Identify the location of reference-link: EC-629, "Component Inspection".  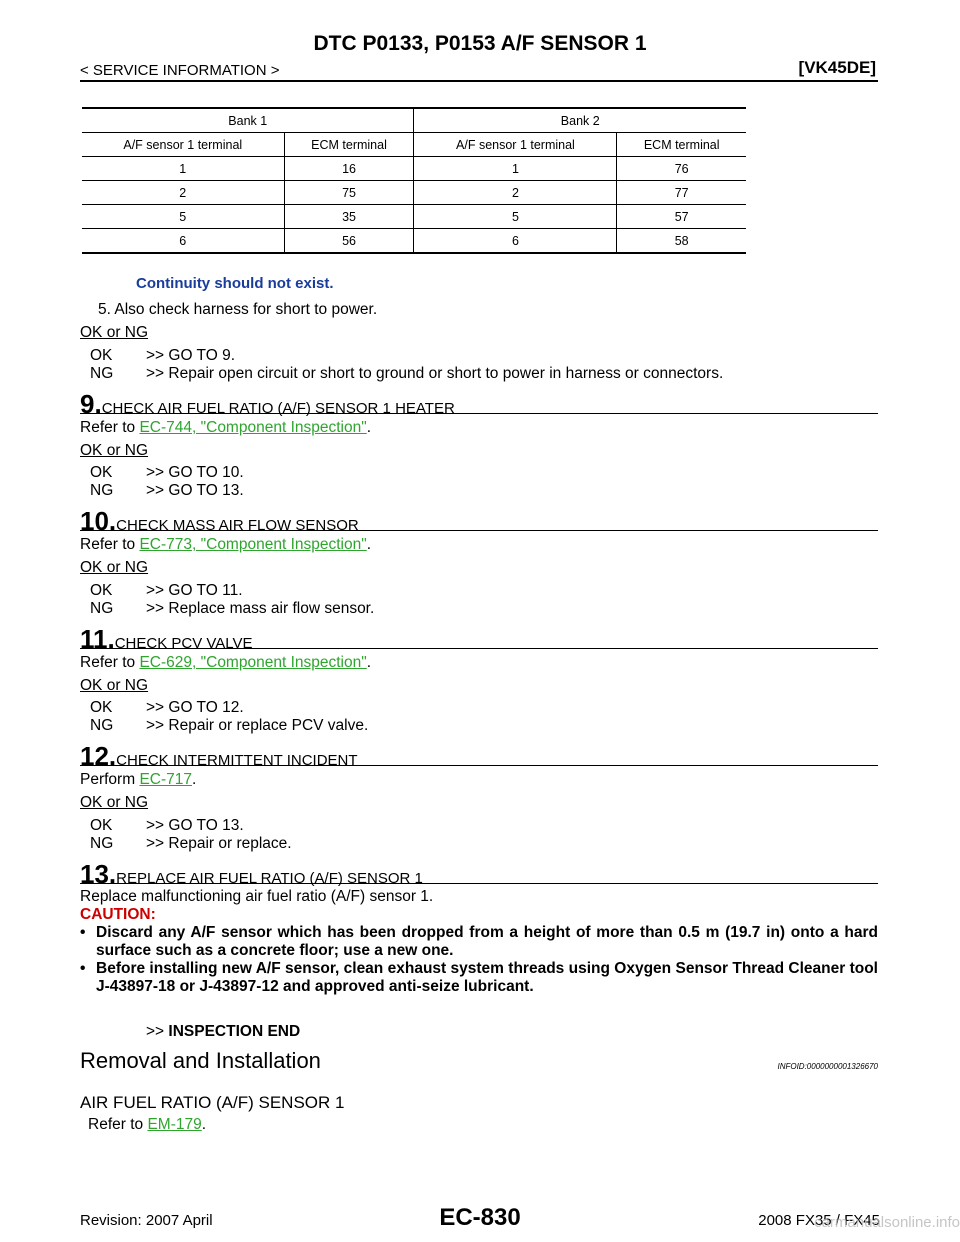
(253, 662).